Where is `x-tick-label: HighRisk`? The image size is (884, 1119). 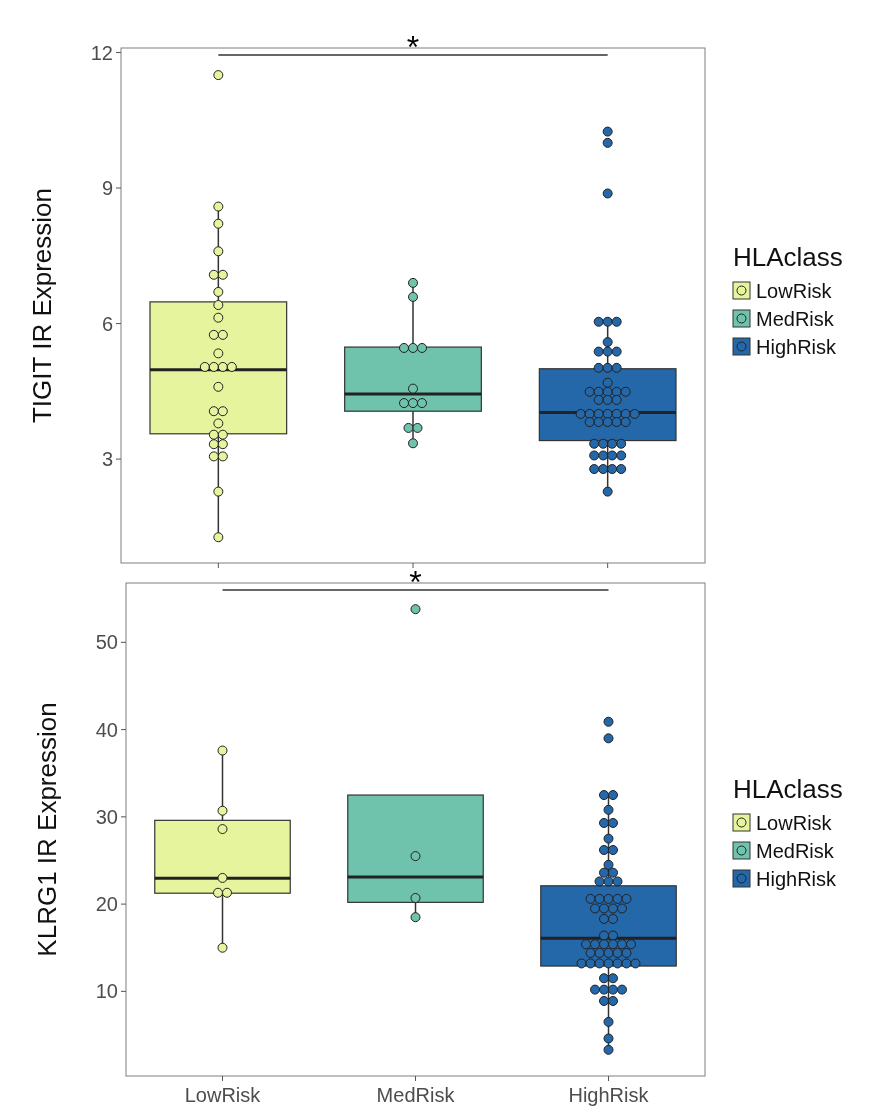 x-tick-label: HighRisk is located at coordinates (609, 1095).